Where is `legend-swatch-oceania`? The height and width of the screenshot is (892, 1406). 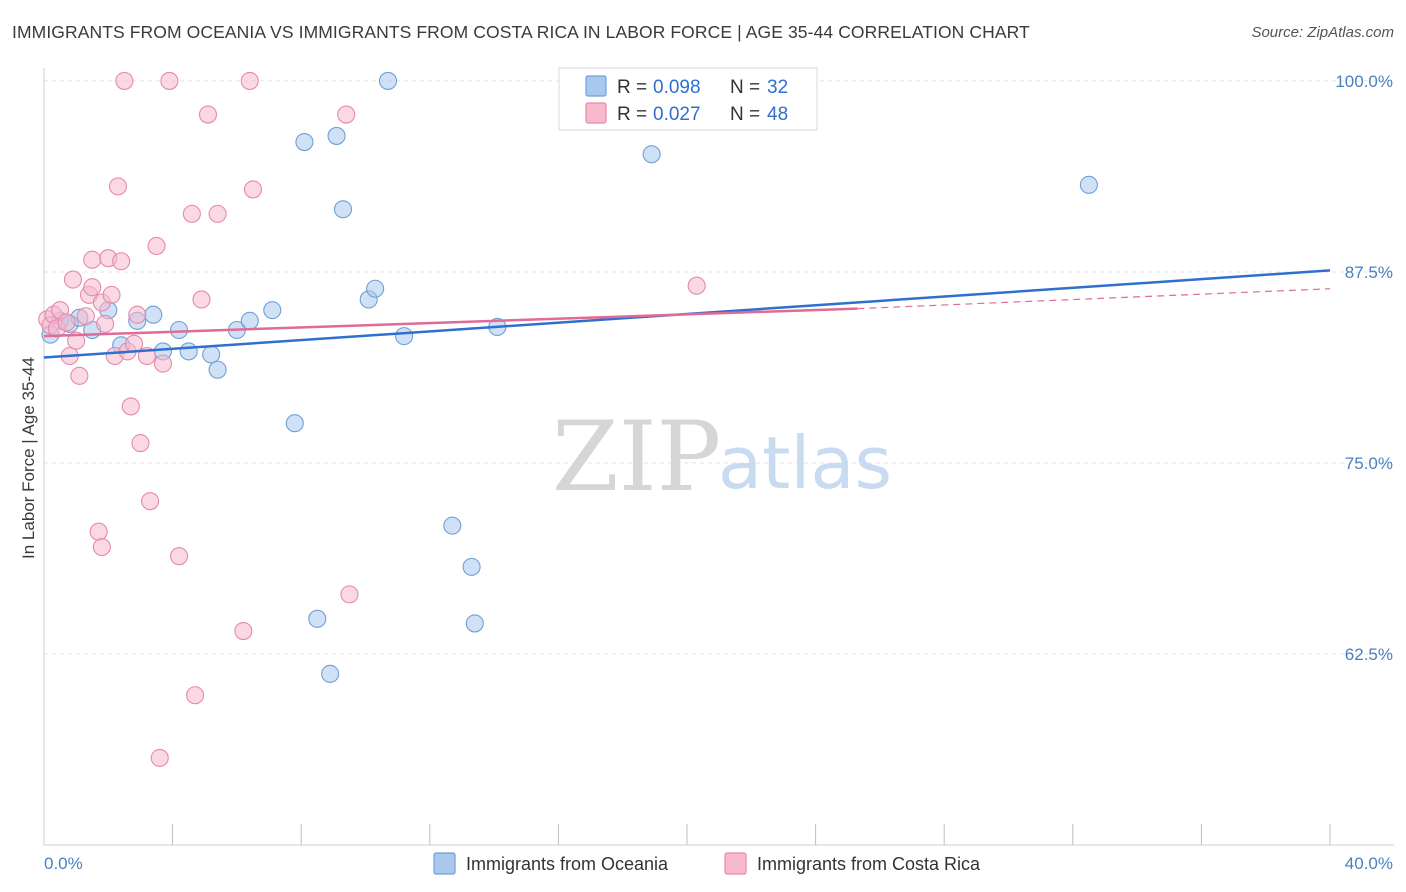 legend-swatch-oceania is located at coordinates (596, 86).